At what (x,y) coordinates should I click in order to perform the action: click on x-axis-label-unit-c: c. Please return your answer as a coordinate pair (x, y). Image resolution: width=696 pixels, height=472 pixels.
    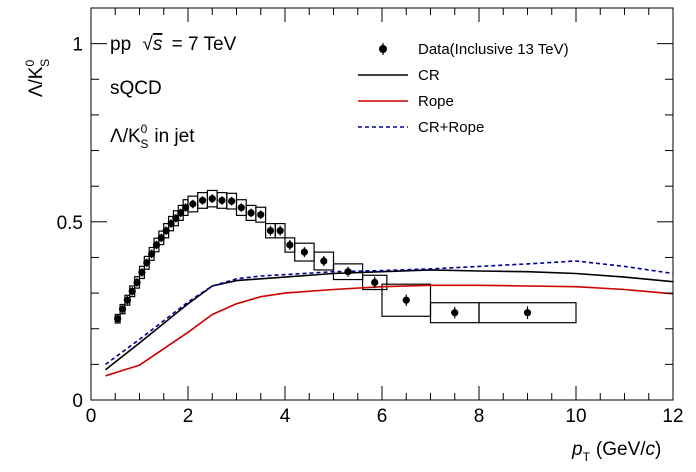
    Looking at the image, I should click on (651, 449).